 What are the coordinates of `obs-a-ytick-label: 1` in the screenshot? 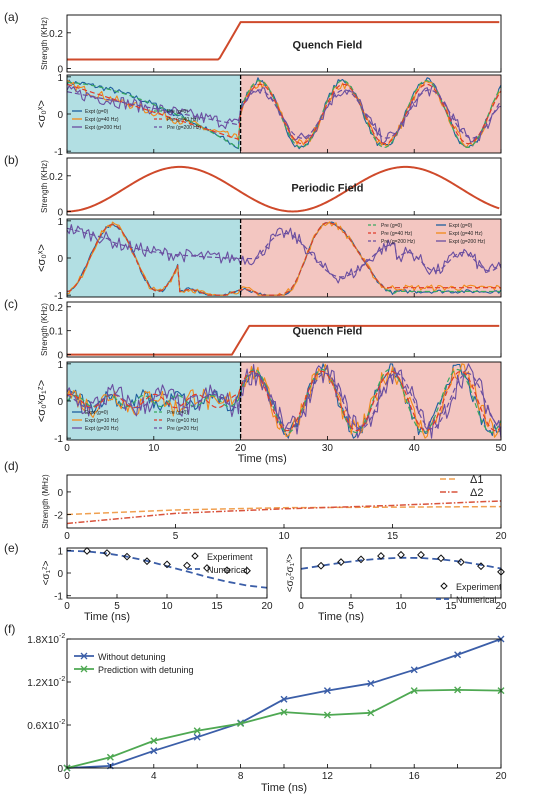 It's located at (60, 78).